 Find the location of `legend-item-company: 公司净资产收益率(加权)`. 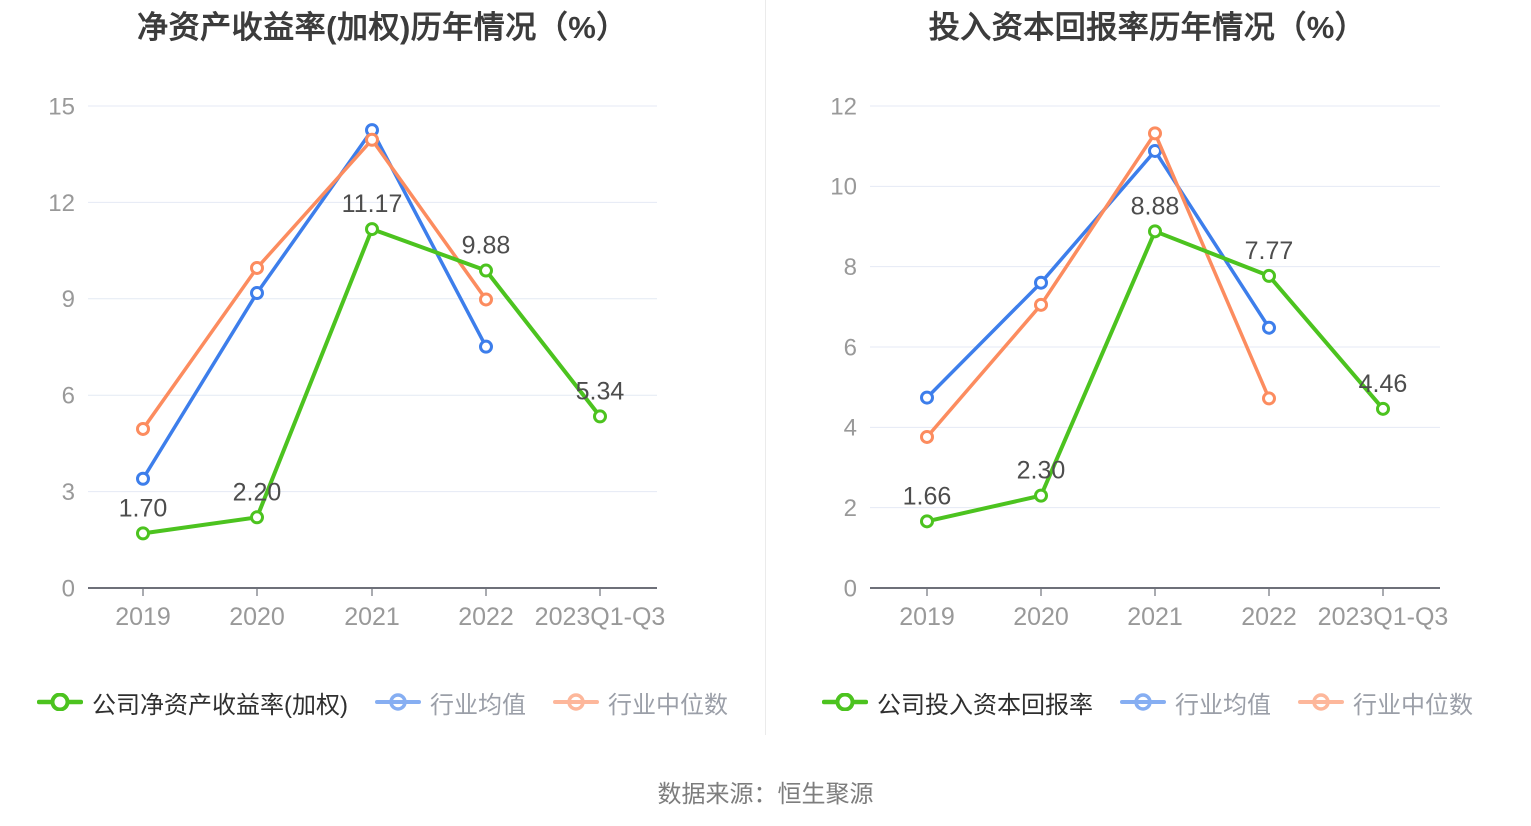

legend-item-company: 公司净资产收益率(加权) is located at coordinates (192, 702).